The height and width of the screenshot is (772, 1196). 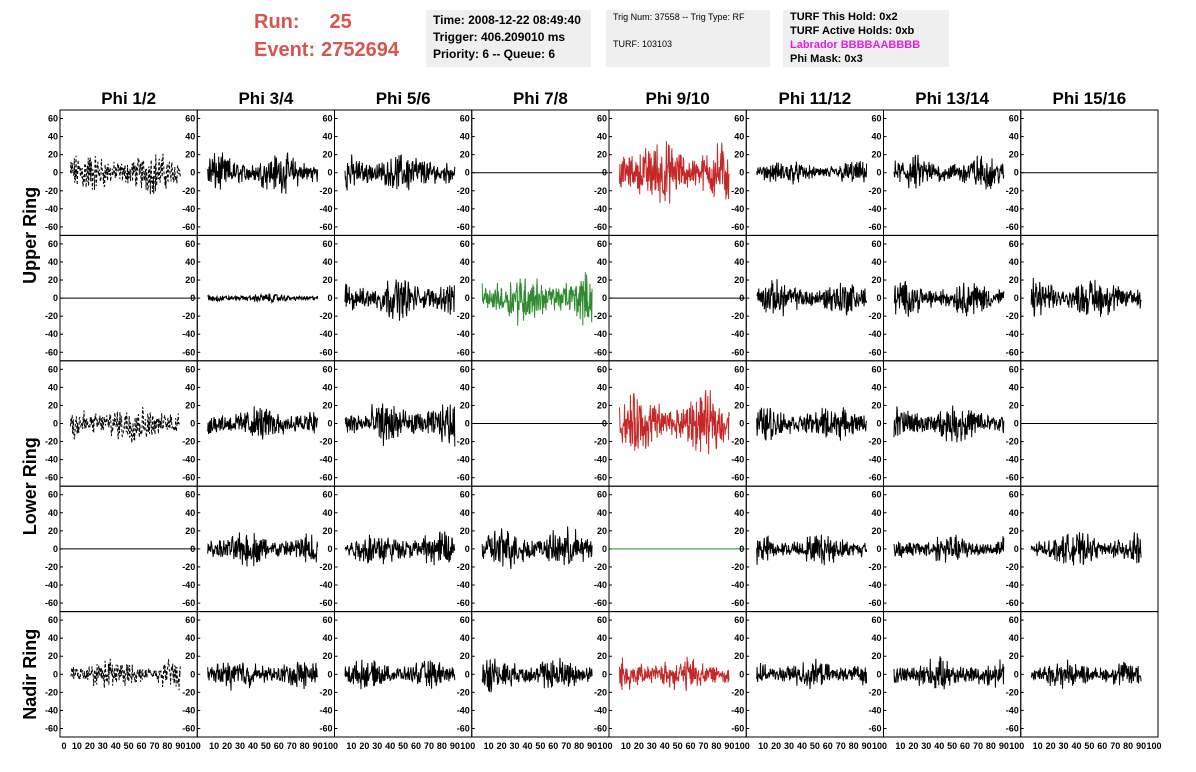 What do you see at coordinates (351, 746) in the screenshot?
I see `x-tick-label: 10` at bounding box center [351, 746].